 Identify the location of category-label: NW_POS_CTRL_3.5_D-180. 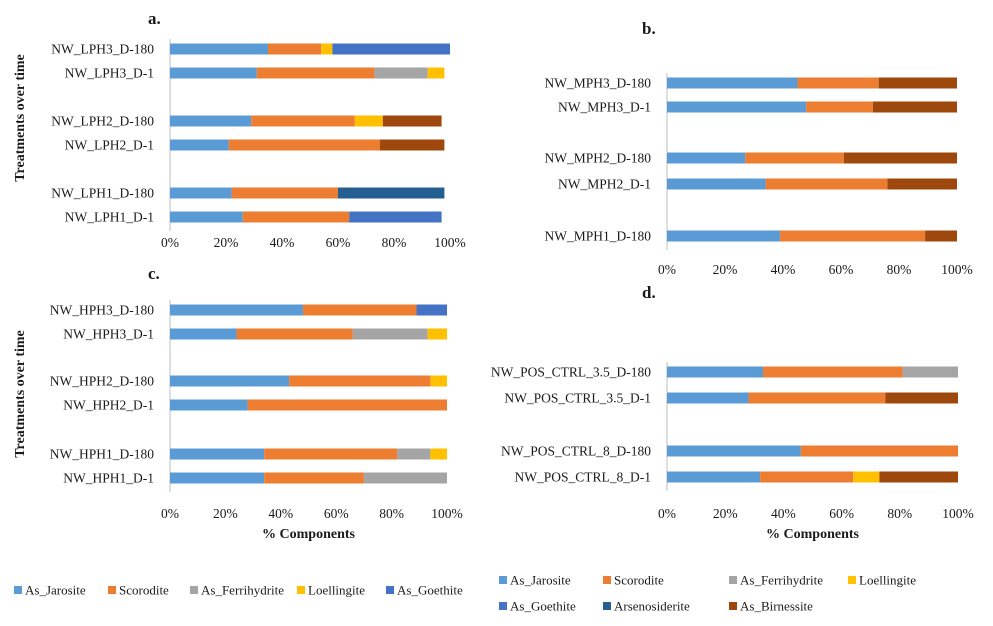
(571, 372).